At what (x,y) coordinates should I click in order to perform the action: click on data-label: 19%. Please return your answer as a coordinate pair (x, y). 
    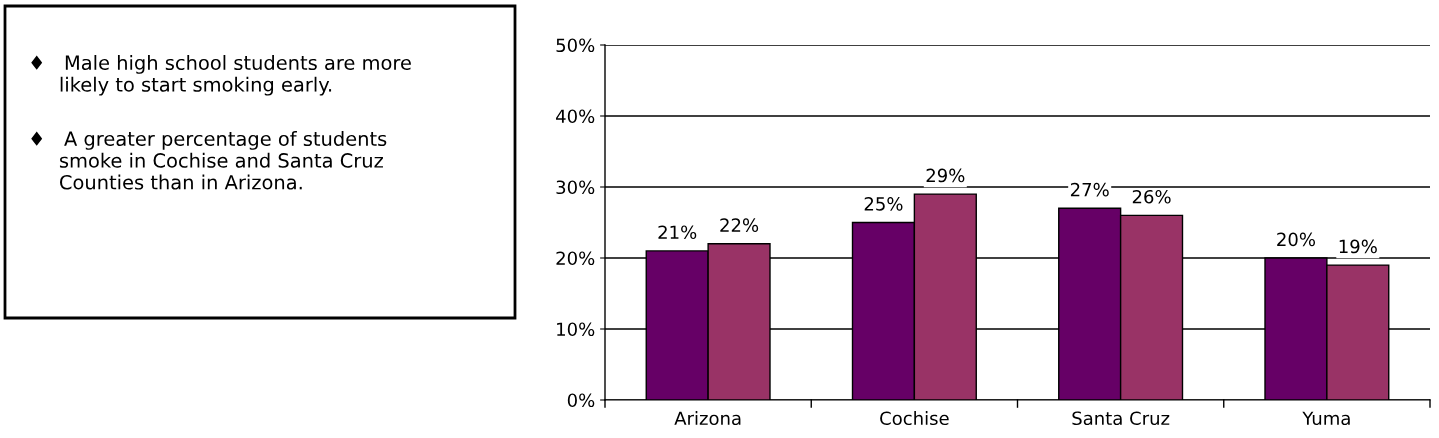
    Looking at the image, I should click on (1358, 246).